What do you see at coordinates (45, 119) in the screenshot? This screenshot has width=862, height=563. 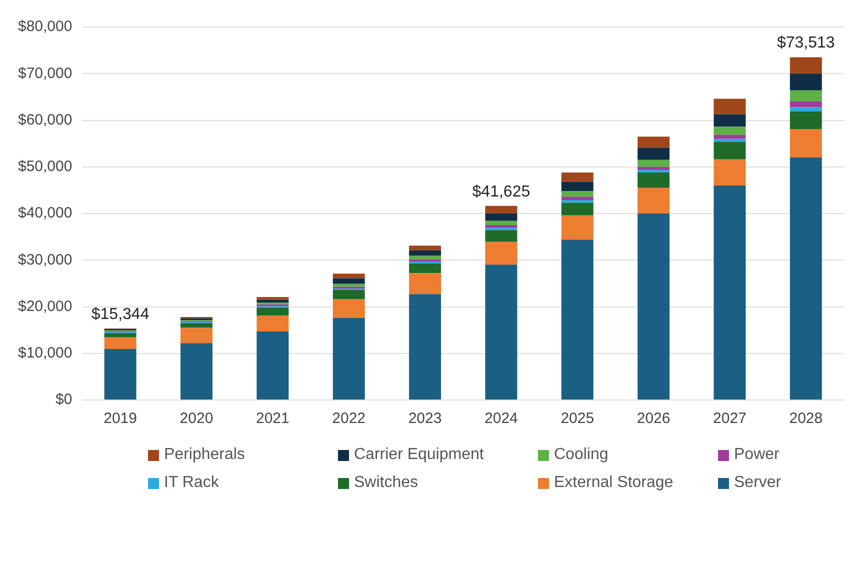 I see `y-tick-label: $60,000` at bounding box center [45, 119].